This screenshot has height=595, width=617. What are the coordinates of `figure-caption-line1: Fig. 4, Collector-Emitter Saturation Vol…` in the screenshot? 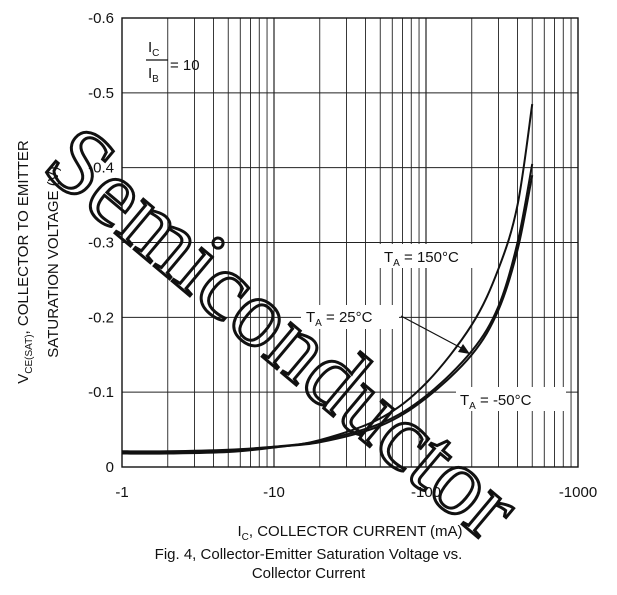 It's located at (308, 554).